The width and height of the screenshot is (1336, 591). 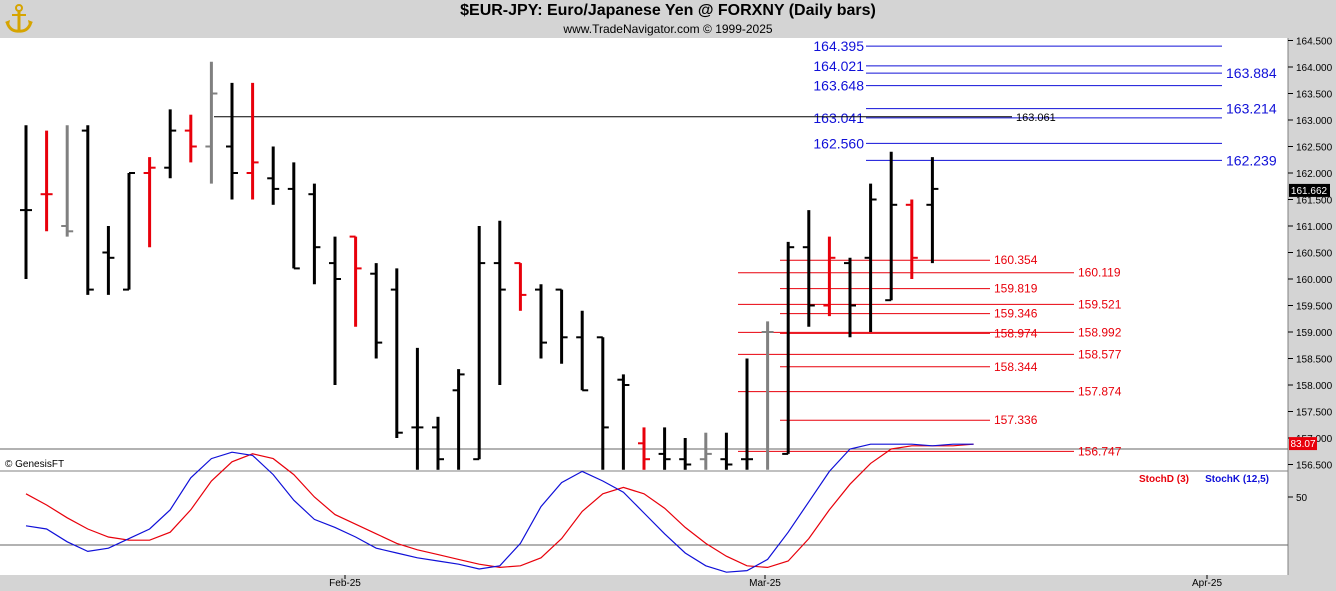 I want to click on price-tick-label: 158.500, so click(x=1314, y=360).